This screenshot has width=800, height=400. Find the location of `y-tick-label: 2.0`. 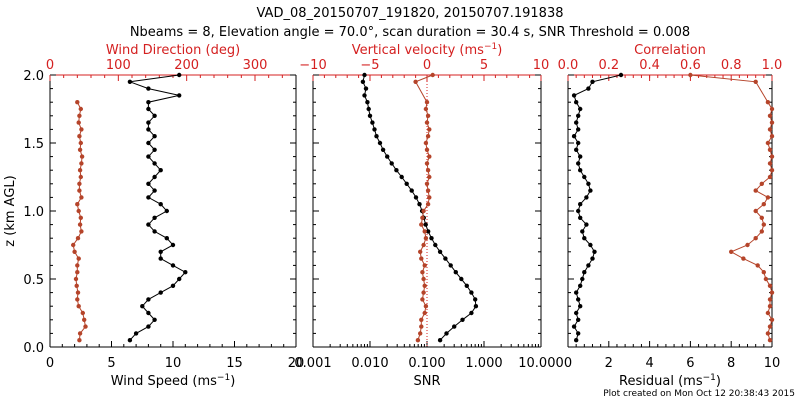

y-tick-label: 2.0 is located at coordinates (33, 76).